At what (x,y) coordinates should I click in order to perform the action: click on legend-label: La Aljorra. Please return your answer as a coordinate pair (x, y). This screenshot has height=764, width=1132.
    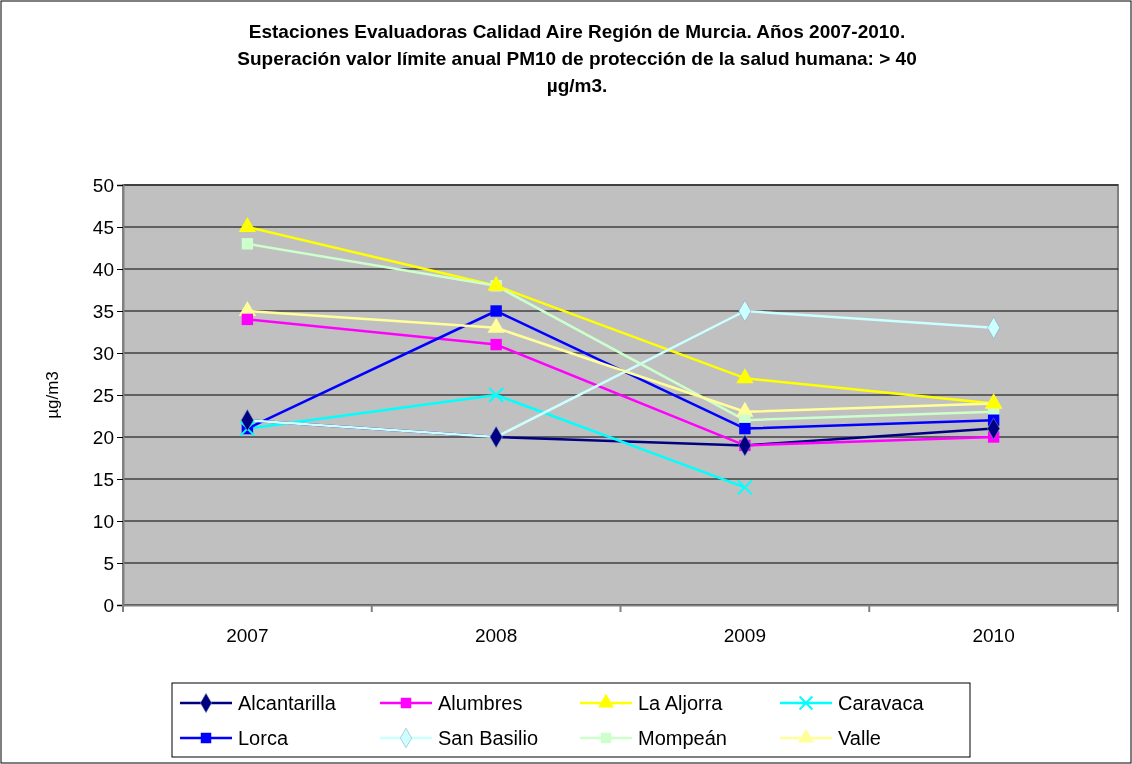
    Looking at the image, I should click on (681, 703).